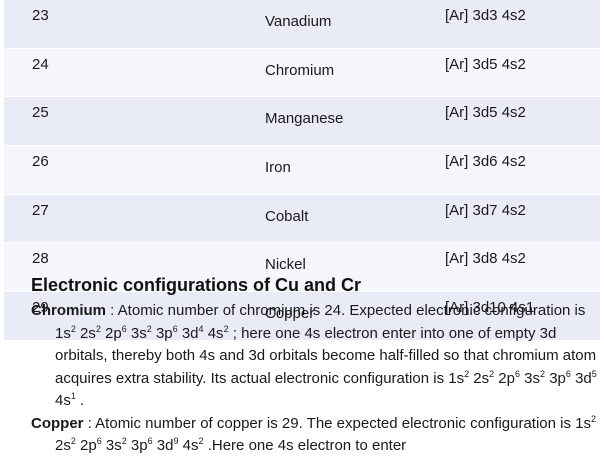 Image resolution: width=604 pixels, height=472 pixels. What do you see at coordinates (355, 219) in the screenshot?
I see `element-name-cell: Cobalt` at bounding box center [355, 219].